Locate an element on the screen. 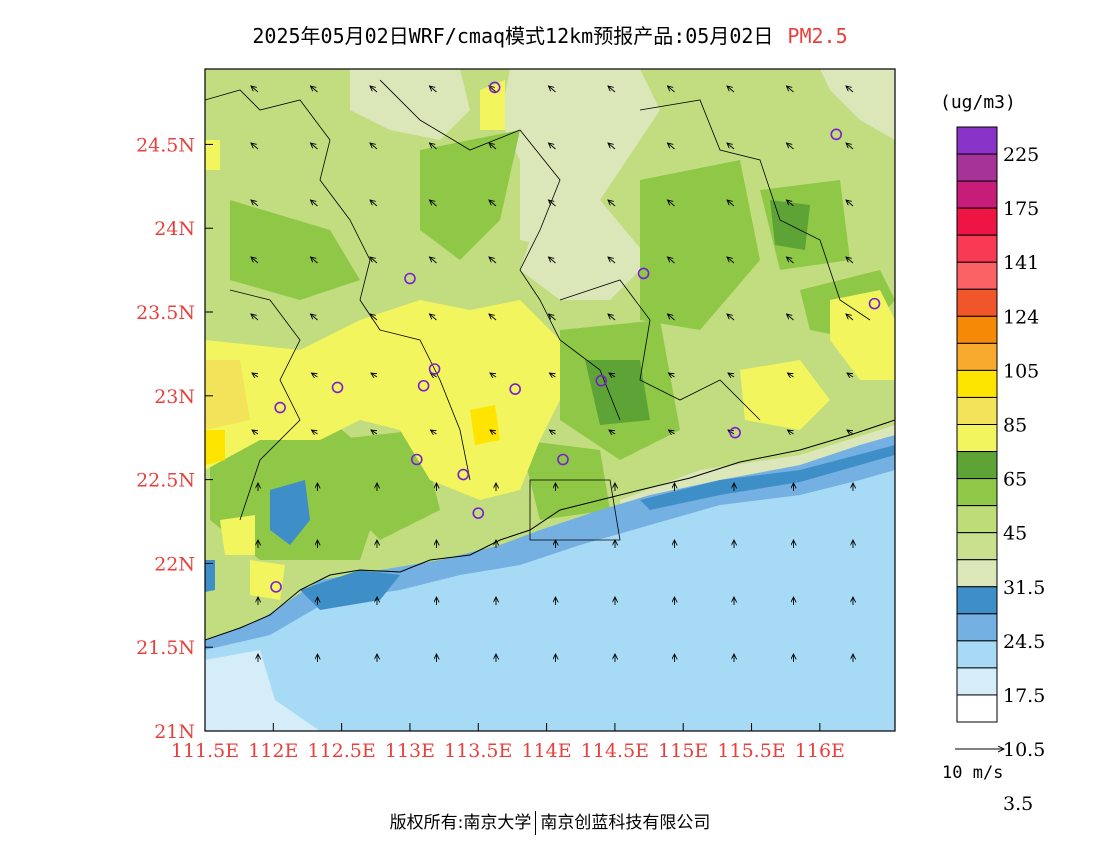 The image size is (1100, 850). colorbar-label: 24.5 is located at coordinates (1024, 642).